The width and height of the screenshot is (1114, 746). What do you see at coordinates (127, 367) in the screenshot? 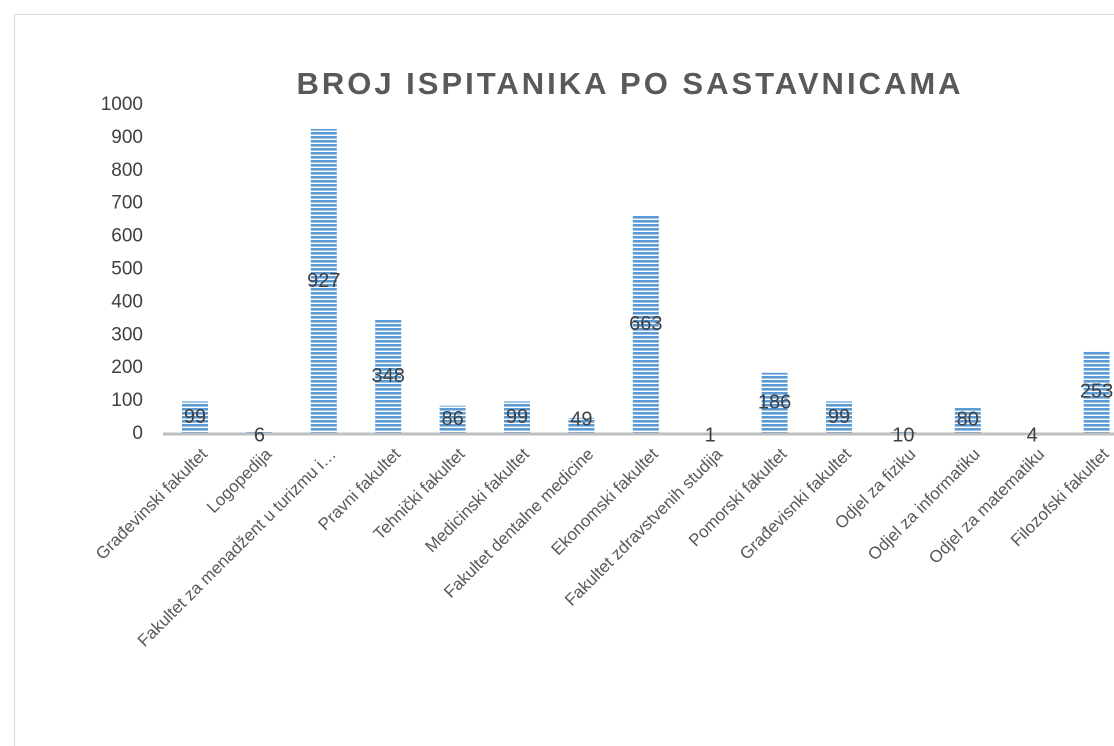
I see `y-tick-label: 200` at bounding box center [127, 367].